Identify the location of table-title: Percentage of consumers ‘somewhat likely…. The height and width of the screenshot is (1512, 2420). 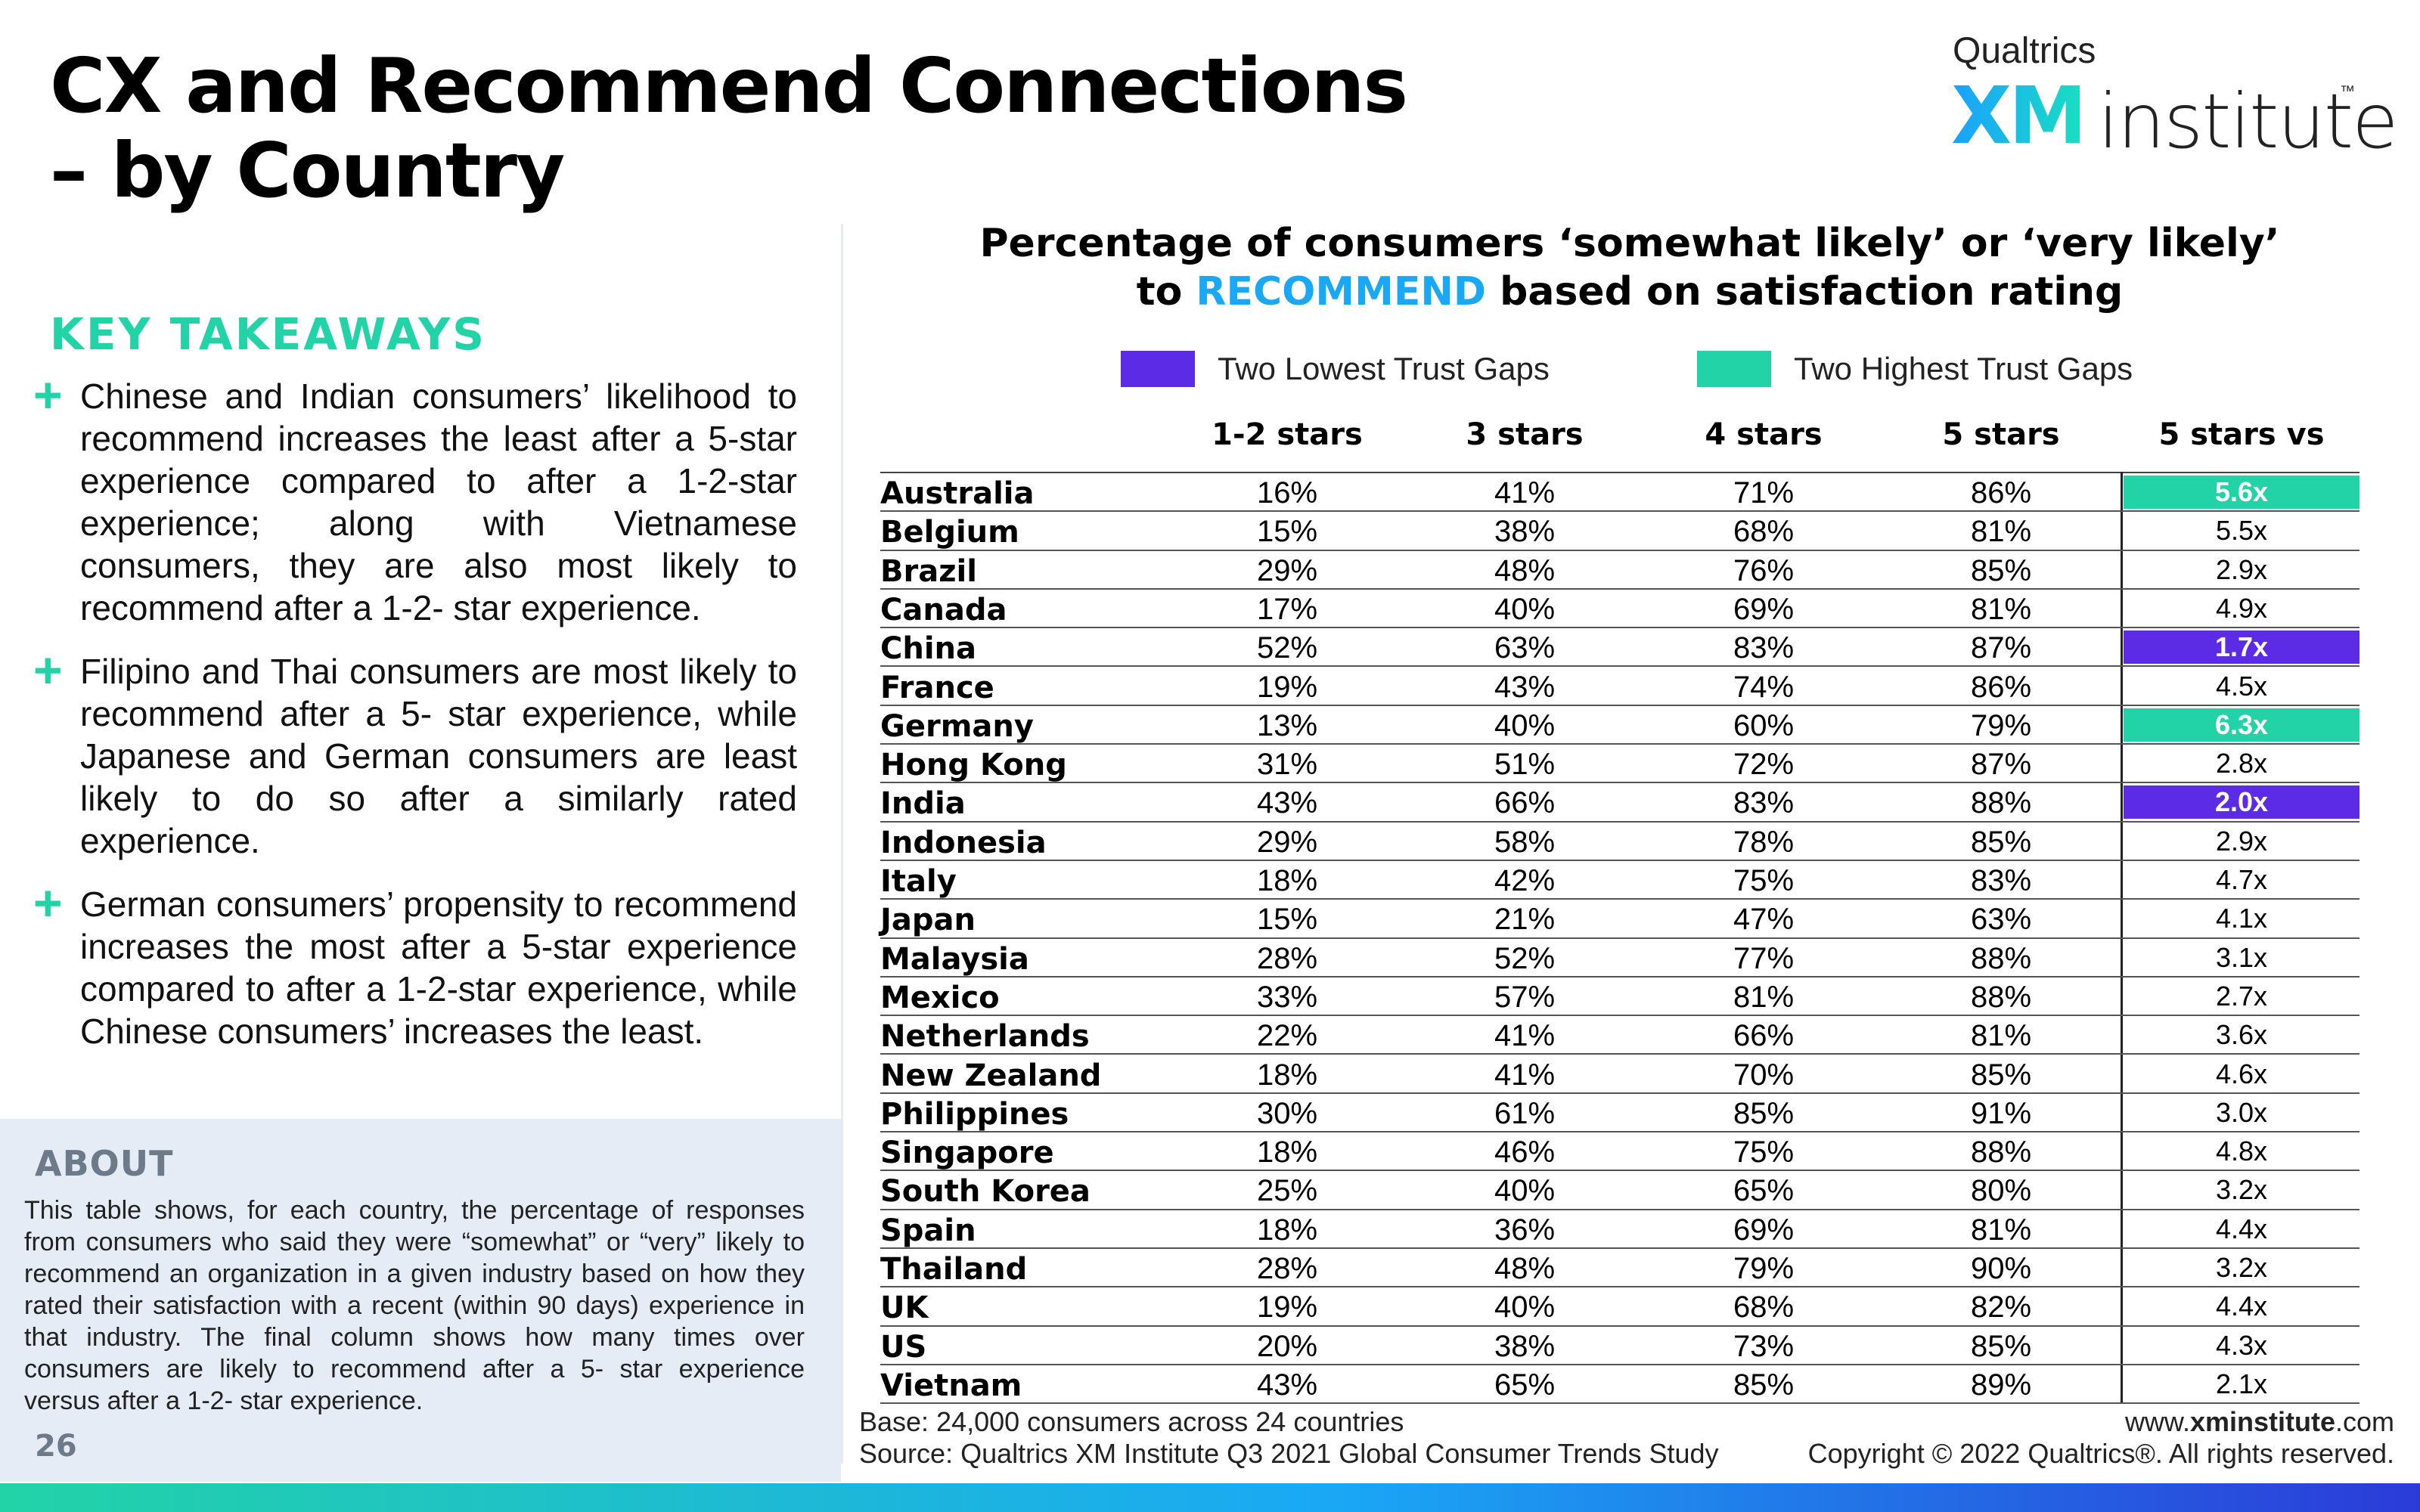
(1629, 267).